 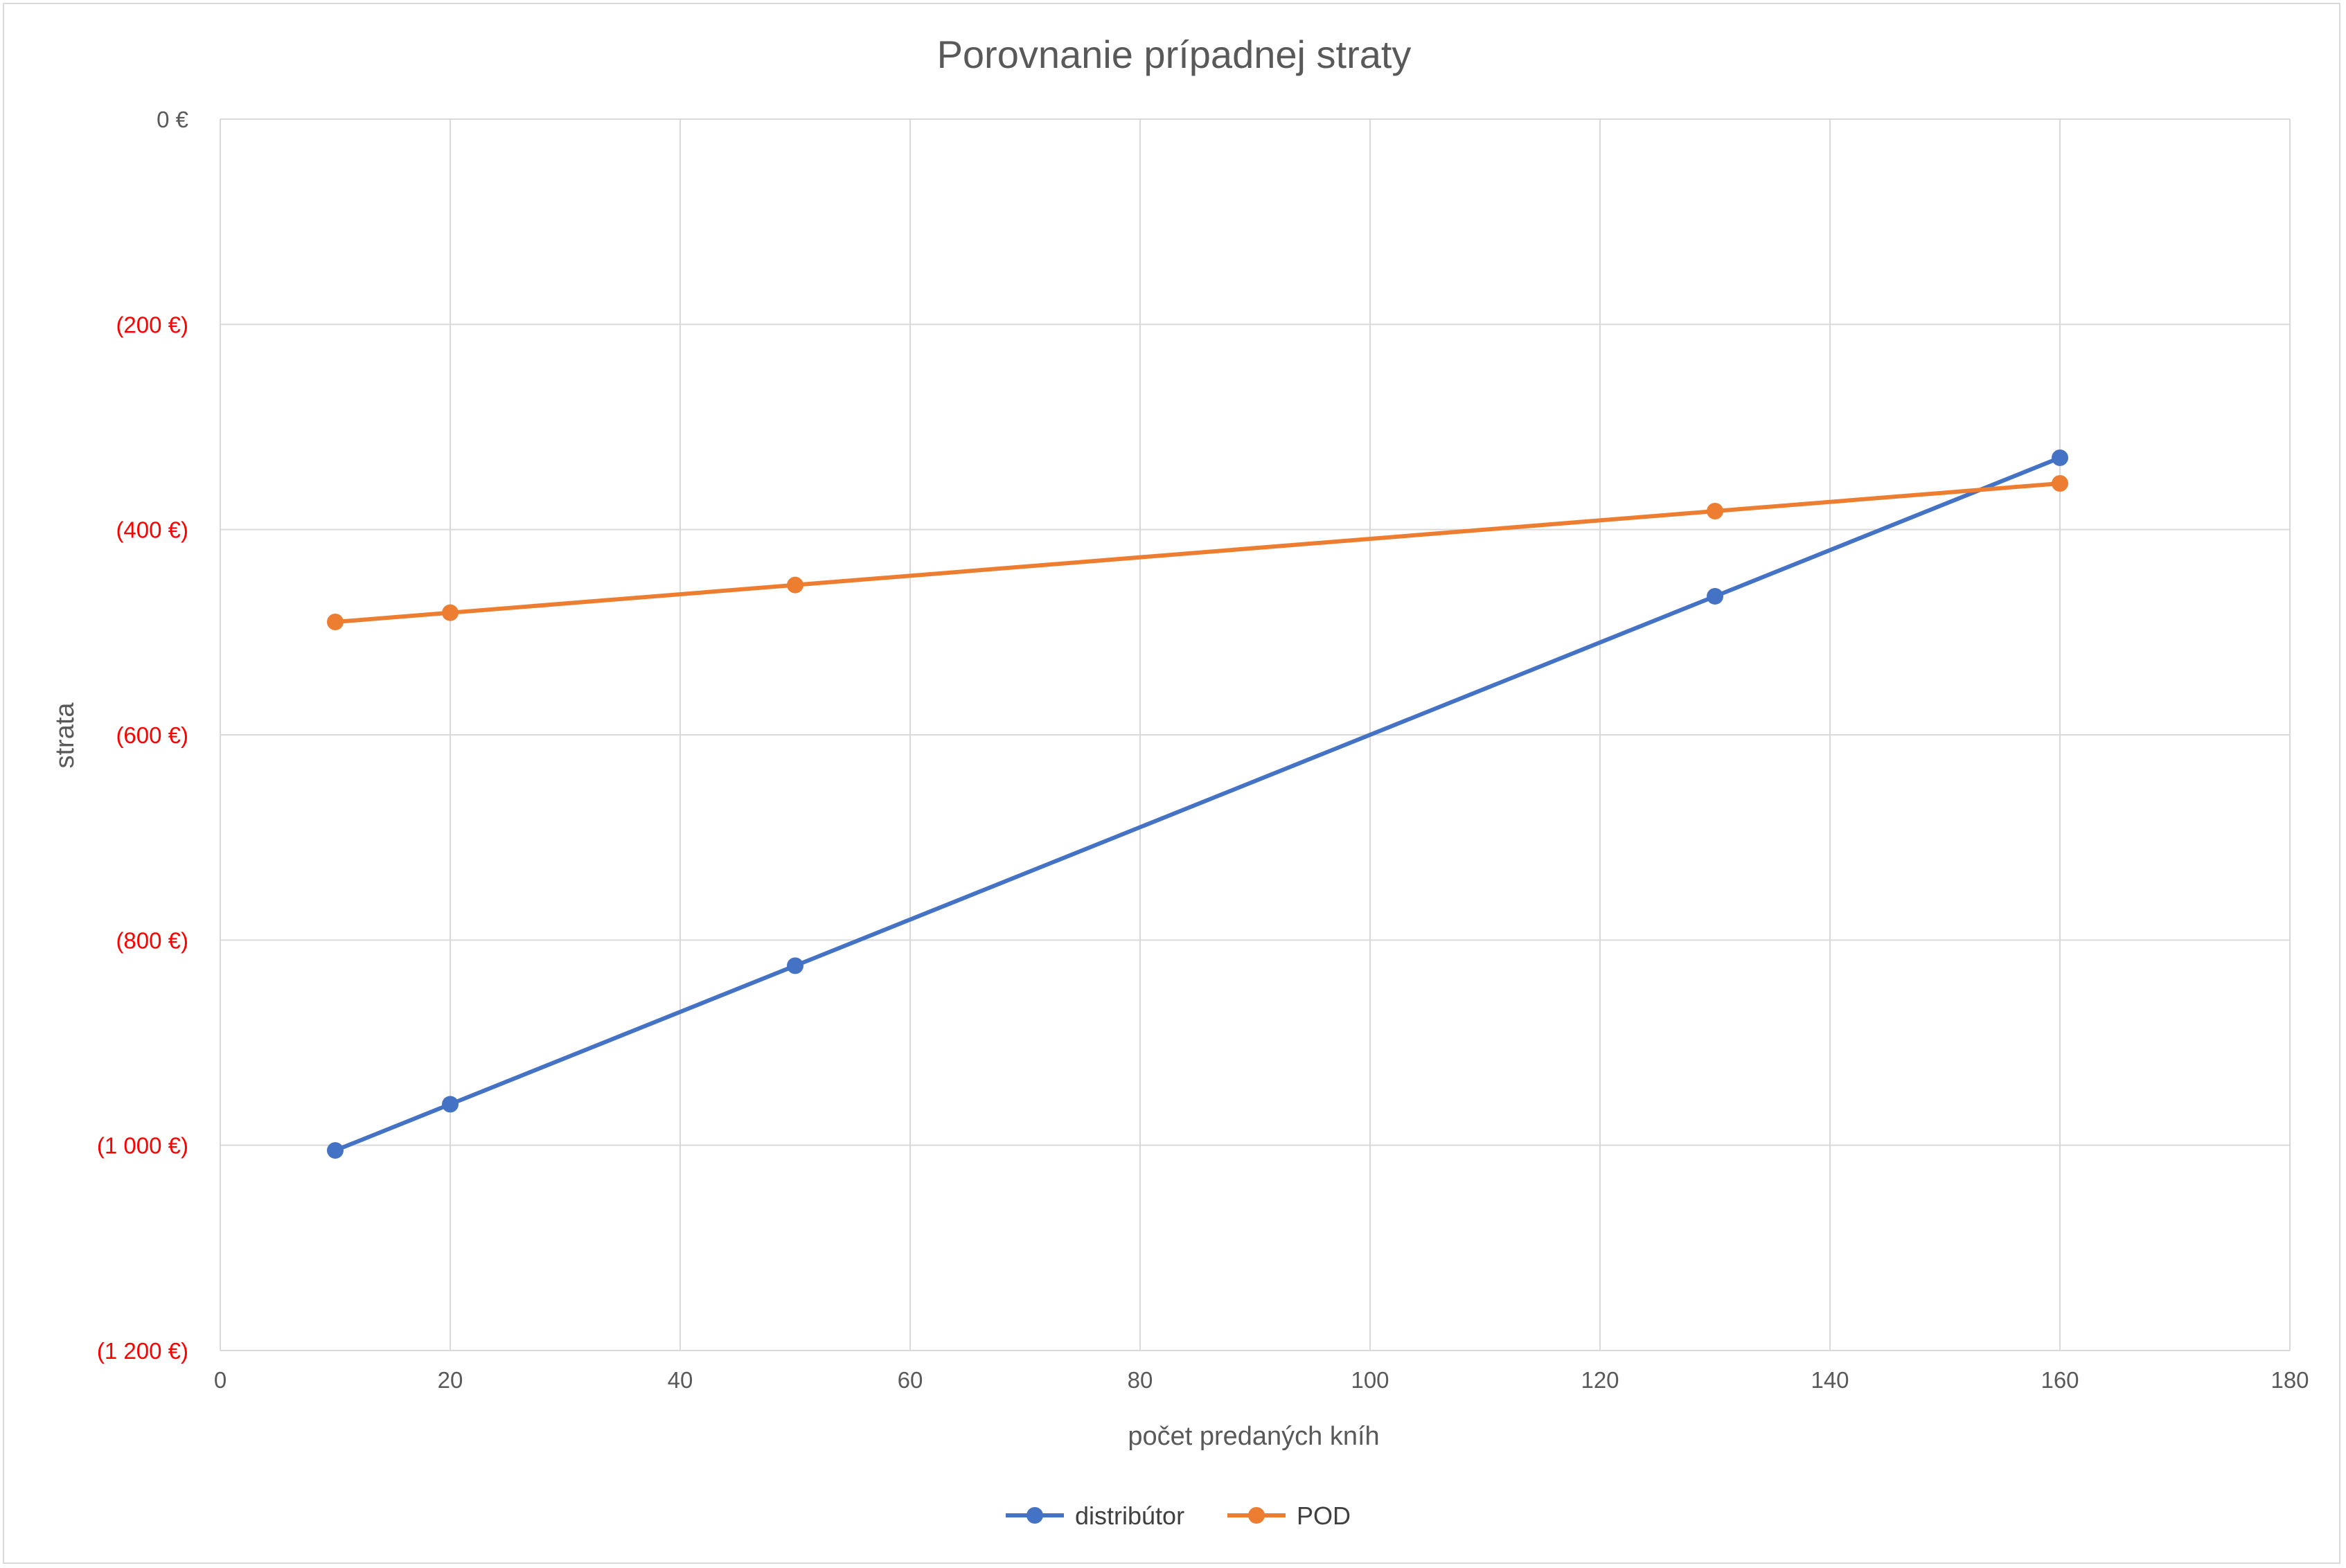 I want to click on x-tick-label: 140, so click(x=1830, y=1380).